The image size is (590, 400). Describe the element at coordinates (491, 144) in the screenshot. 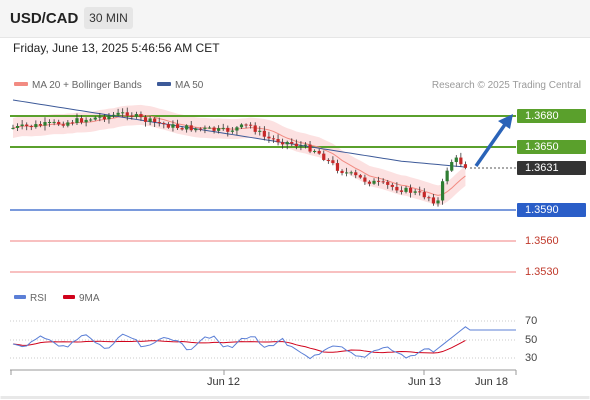

I see `forecast-arrow` at that location.